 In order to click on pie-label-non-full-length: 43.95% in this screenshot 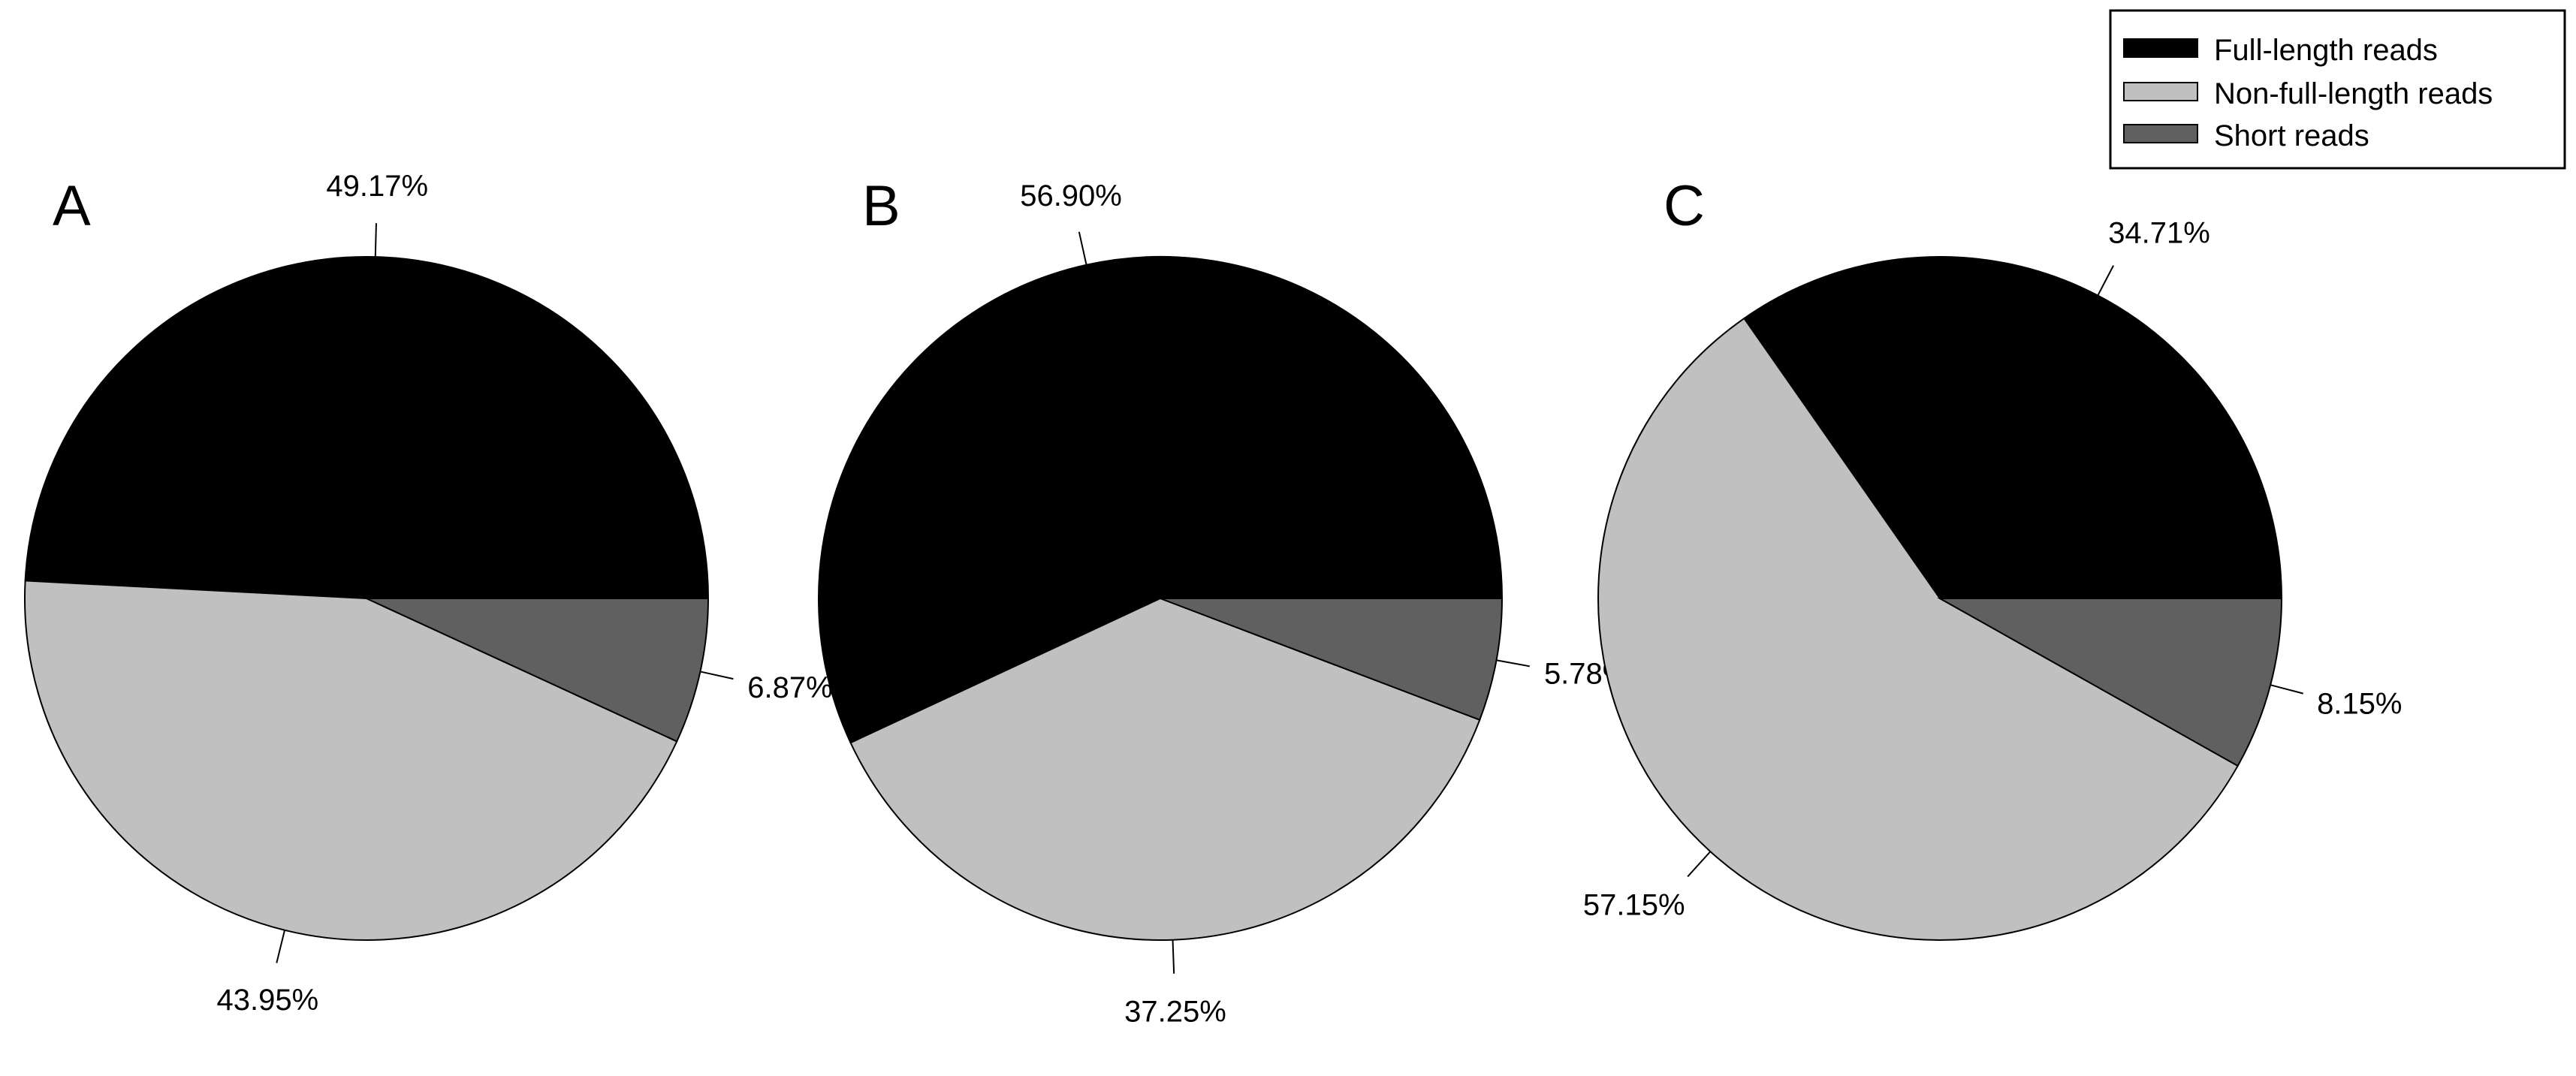, I will do `click(267, 1000)`.